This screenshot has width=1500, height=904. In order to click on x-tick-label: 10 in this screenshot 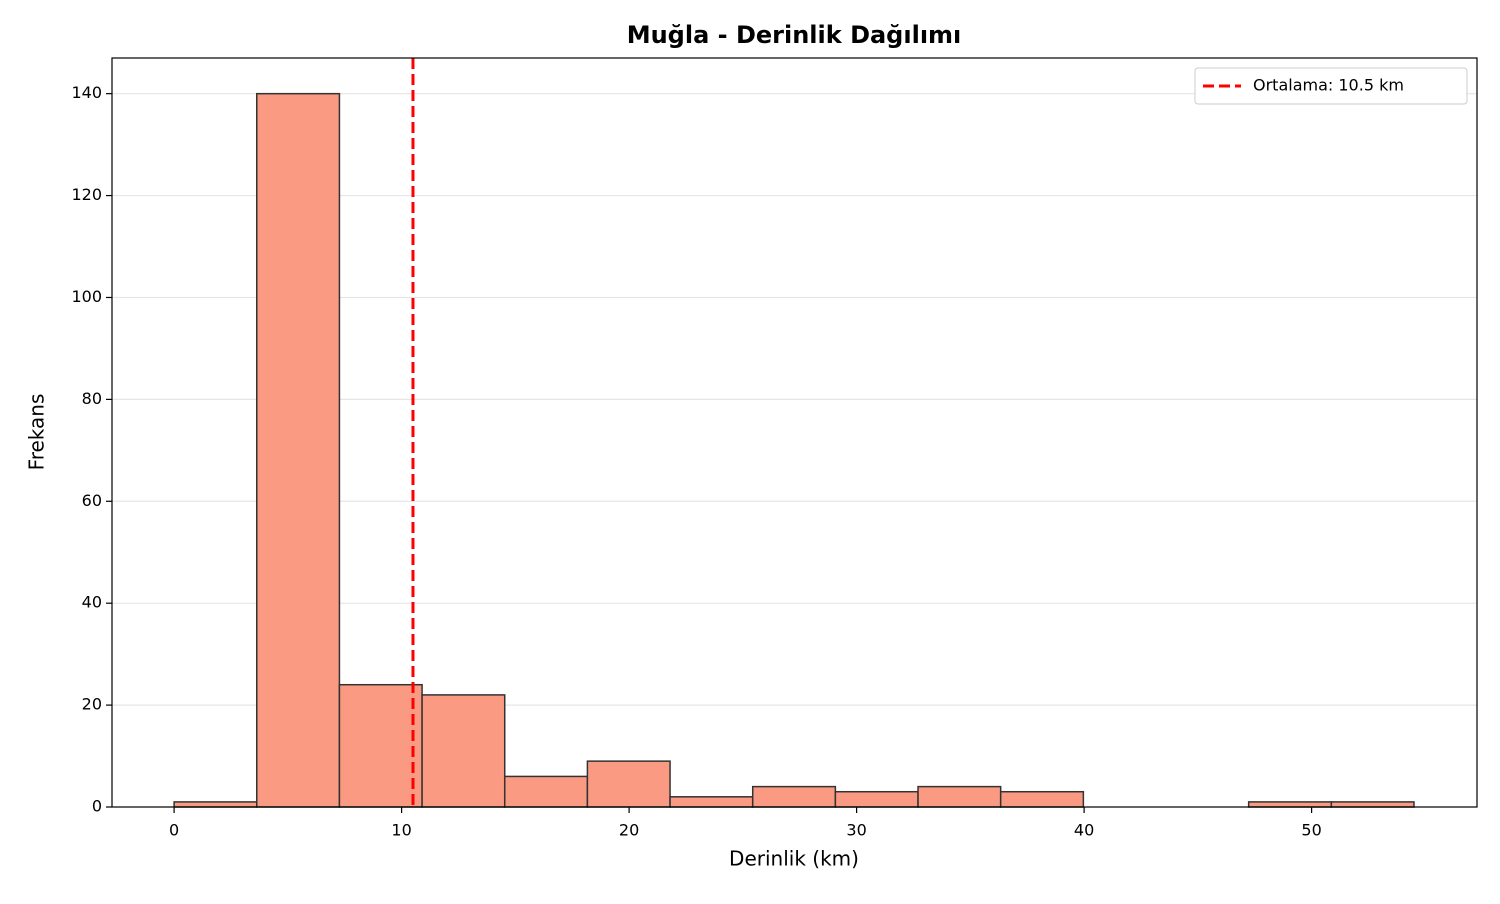, I will do `click(401, 830)`.